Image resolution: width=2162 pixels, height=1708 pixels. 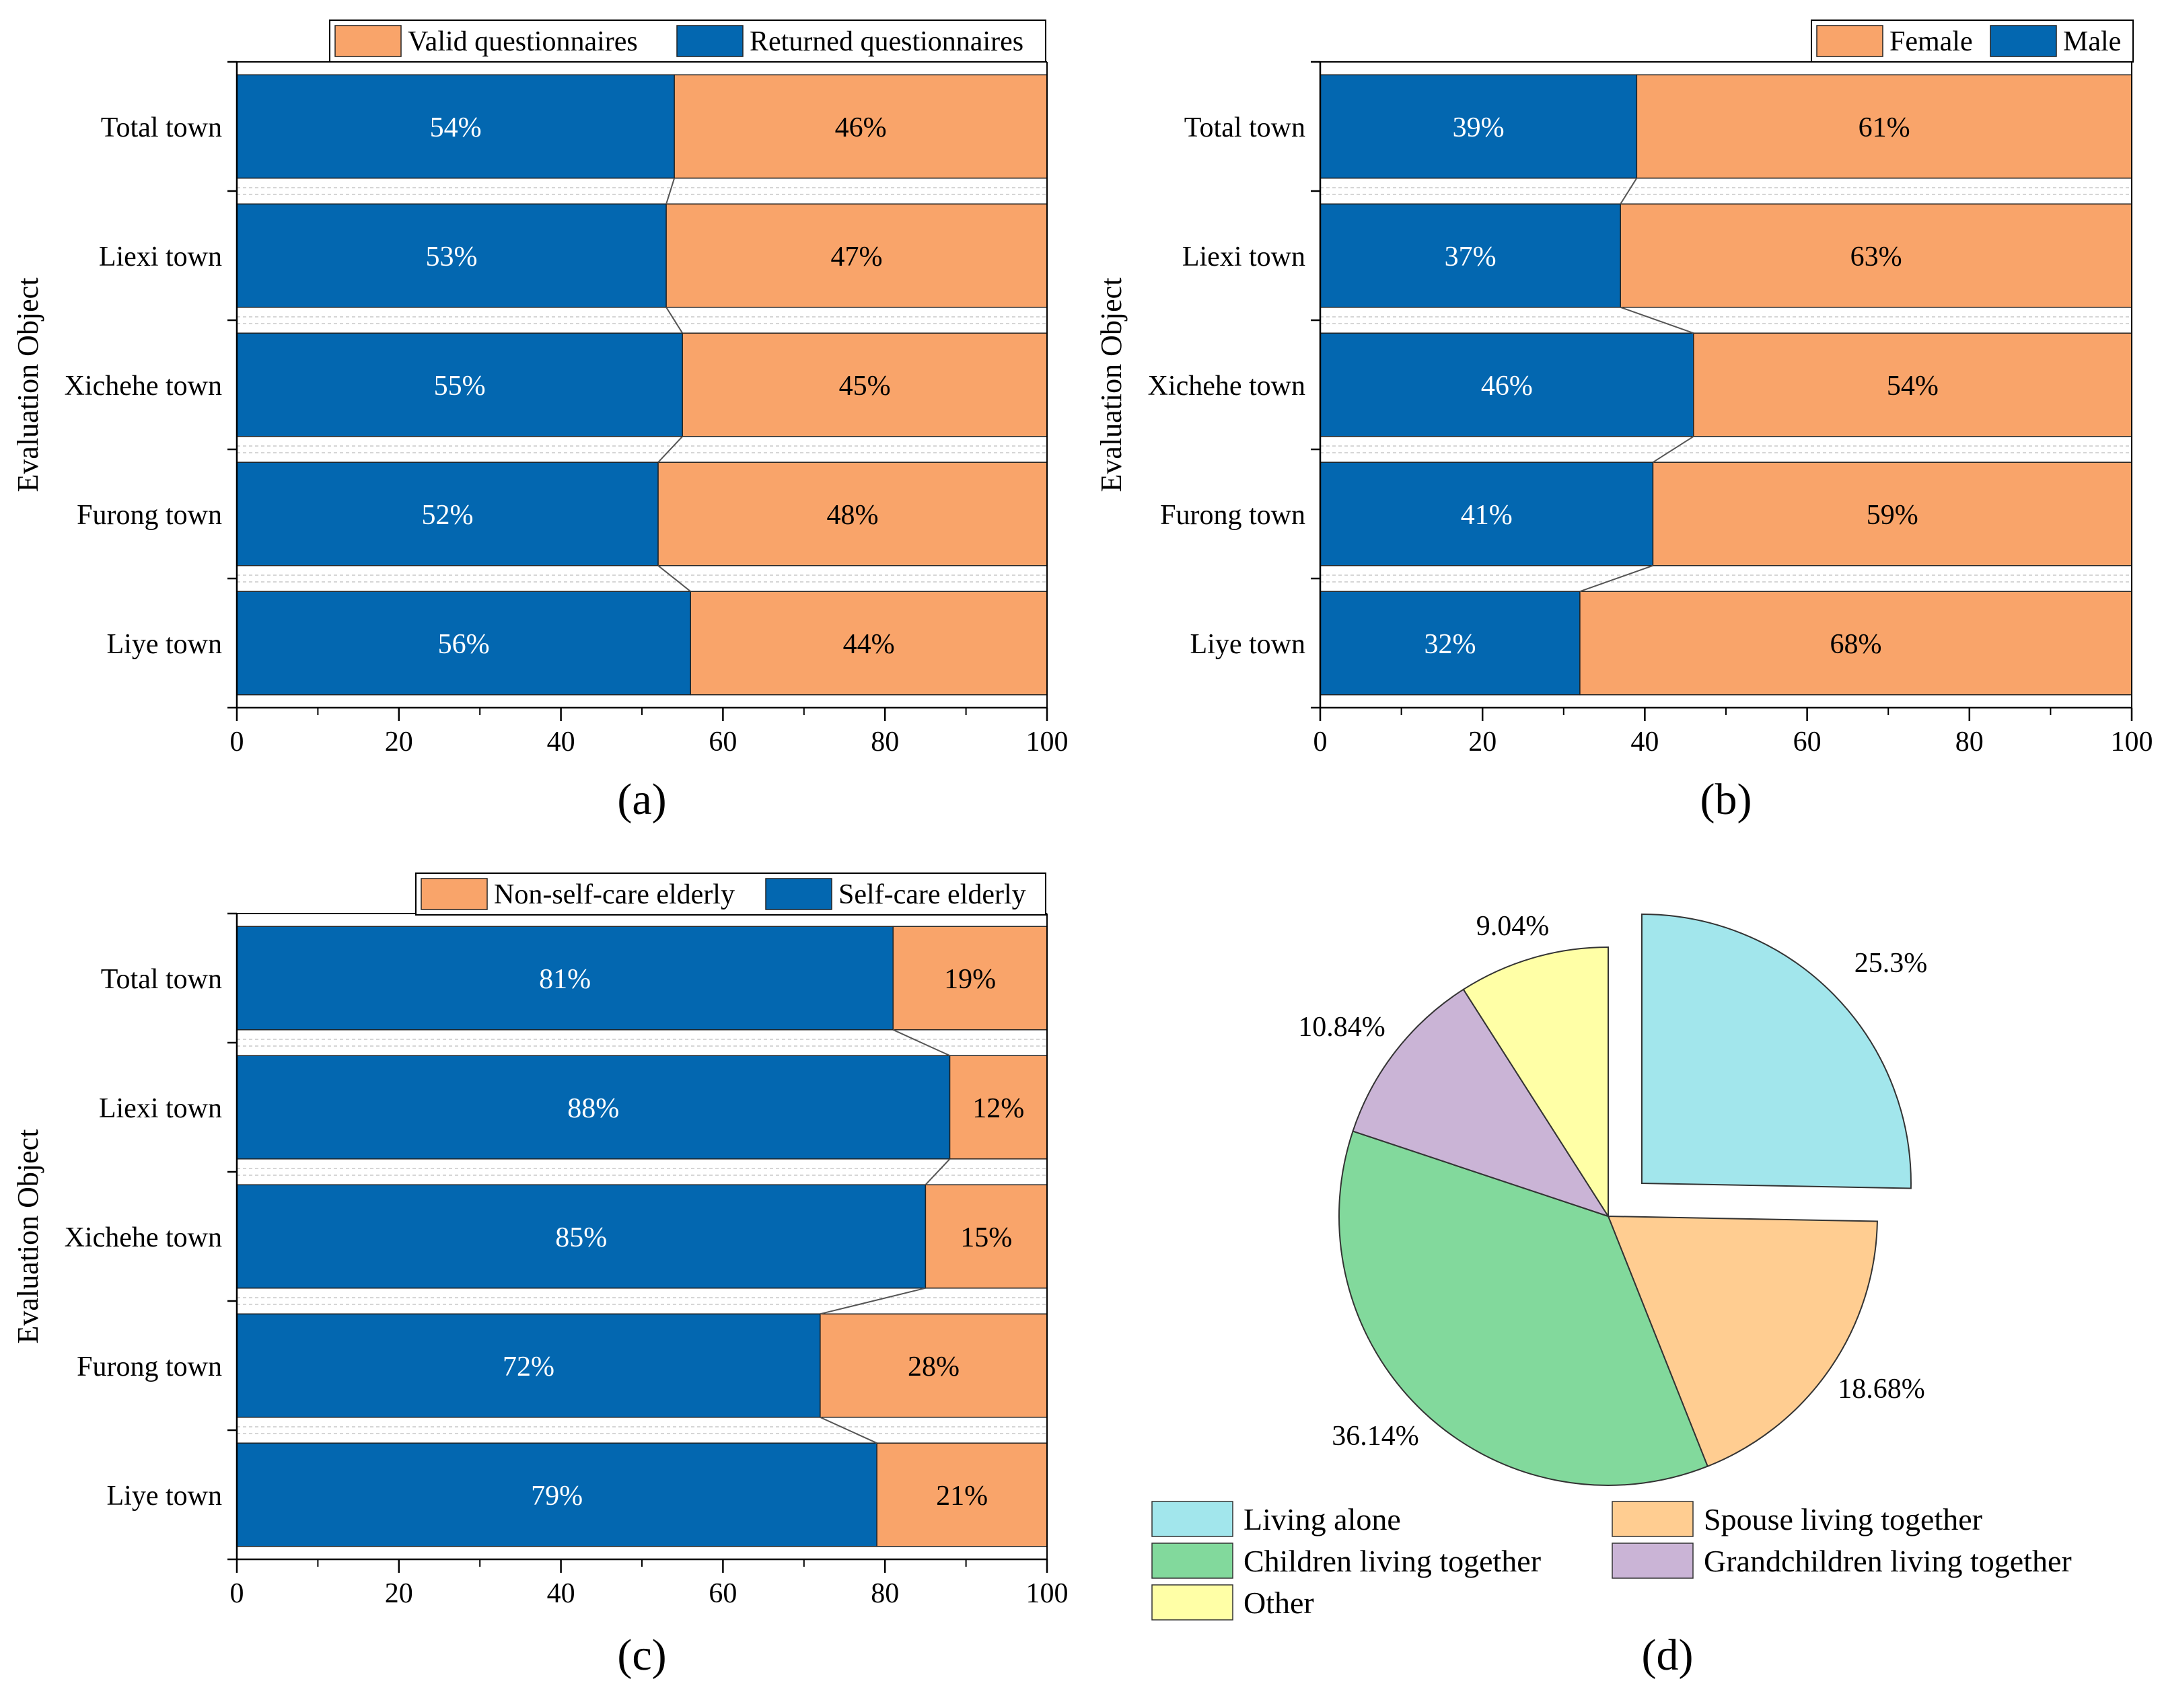 What do you see at coordinates (1891, 963) in the screenshot?
I see `pie-data-label: 25.3%` at bounding box center [1891, 963].